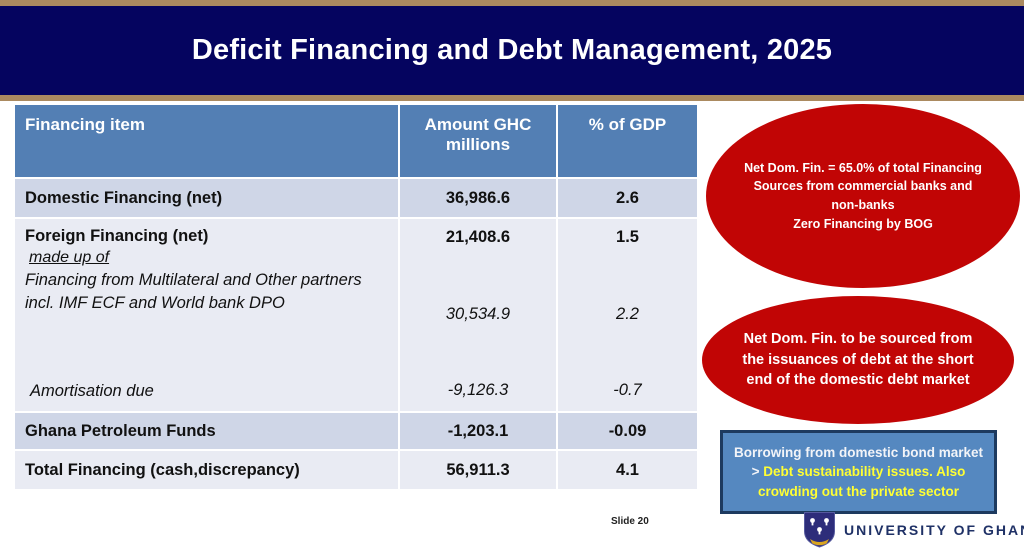  What do you see at coordinates (627, 470) in the screenshot?
I see `row-total-gdp: 4.1` at bounding box center [627, 470].